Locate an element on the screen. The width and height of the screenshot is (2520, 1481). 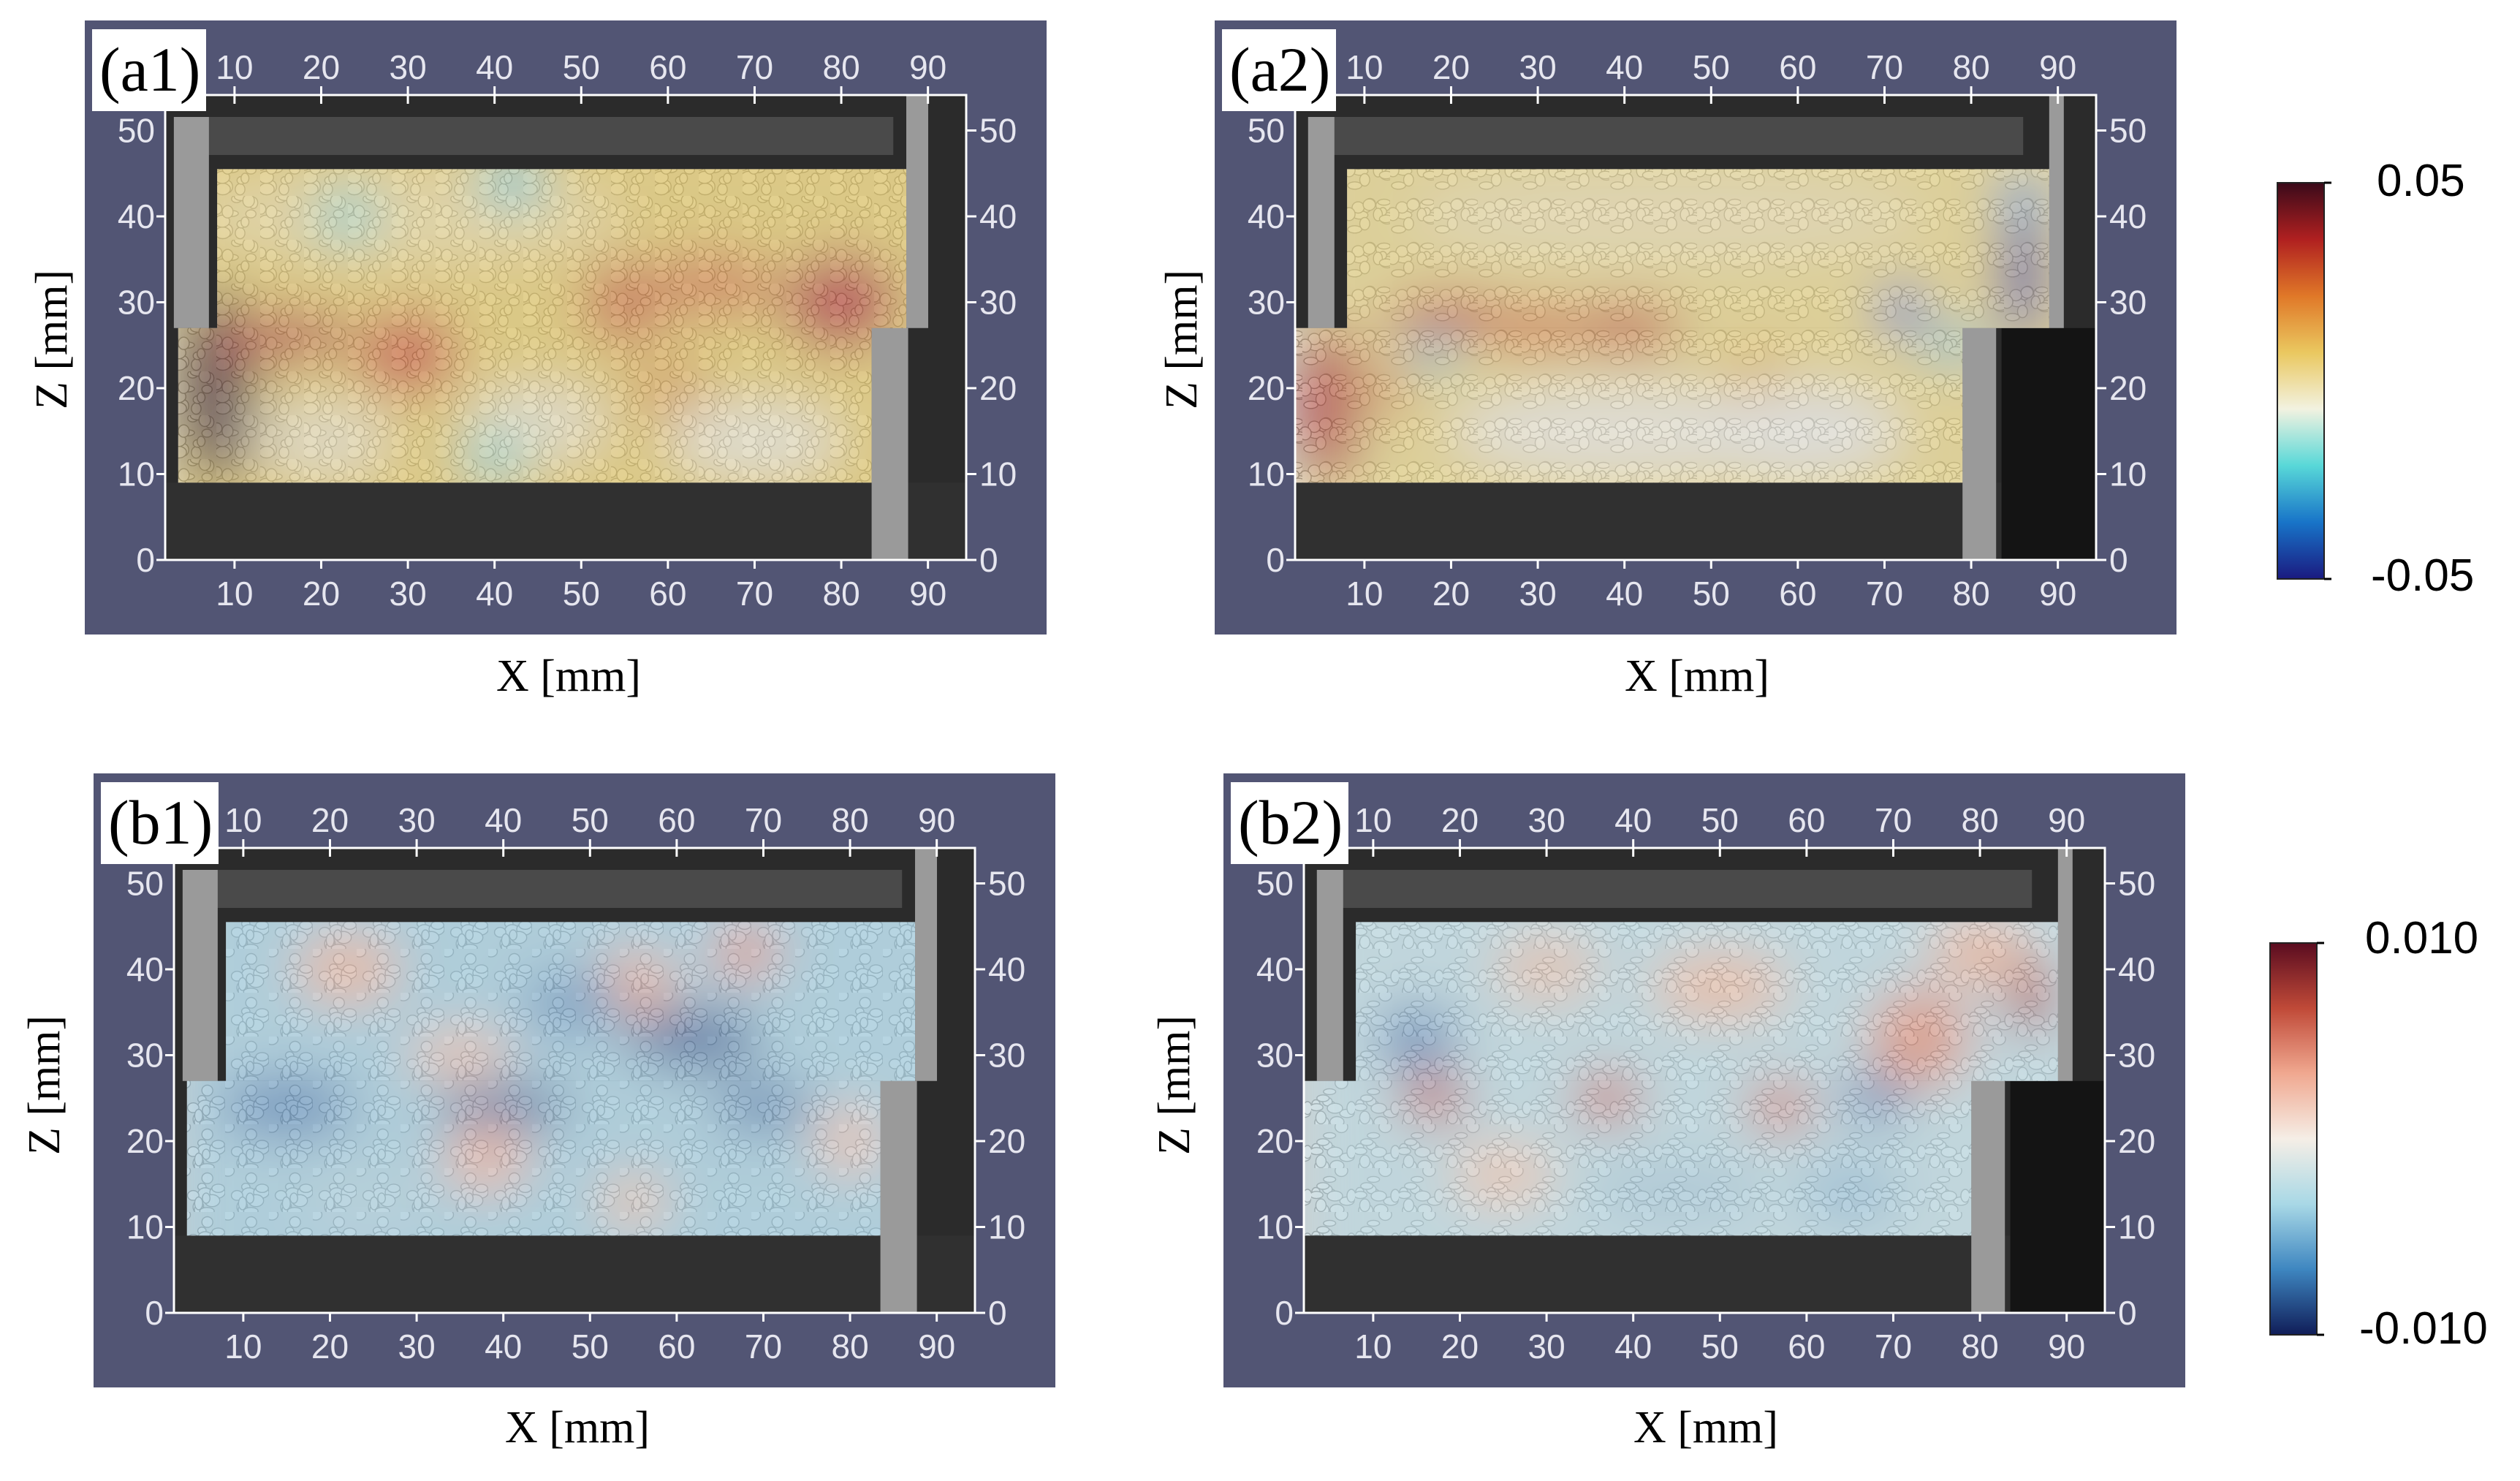
z-axis-label-a2: Z [mm] is located at coordinates (1182, 339).